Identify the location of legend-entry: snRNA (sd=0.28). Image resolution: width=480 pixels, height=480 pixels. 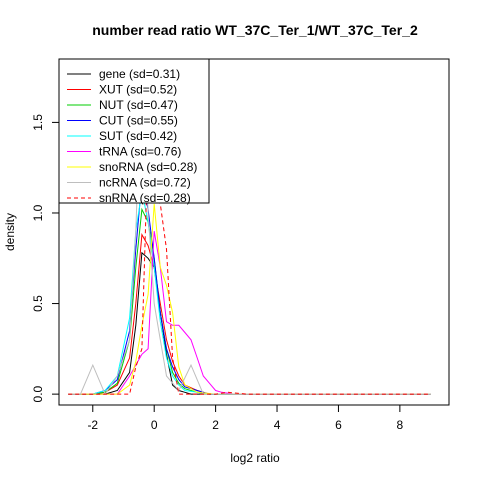
(145, 198).